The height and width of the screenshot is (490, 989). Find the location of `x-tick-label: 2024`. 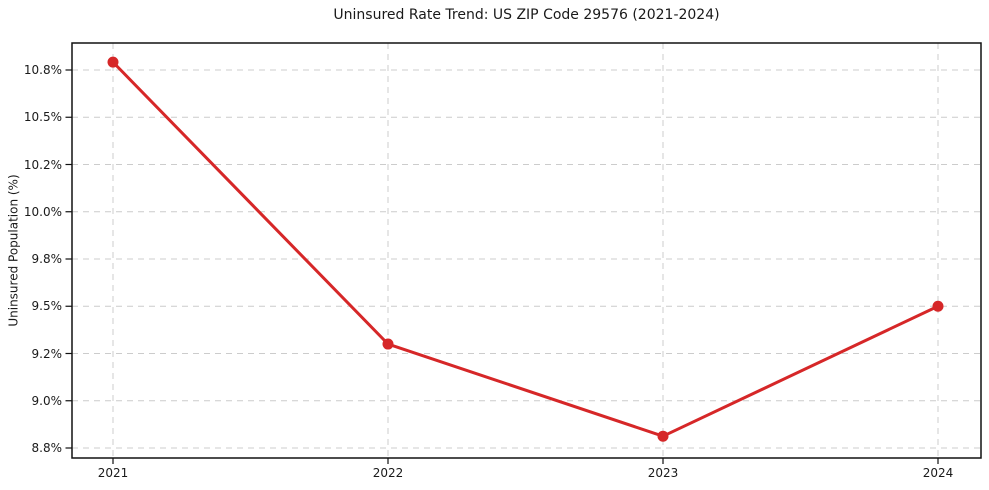

x-tick-label: 2024 is located at coordinates (938, 473).